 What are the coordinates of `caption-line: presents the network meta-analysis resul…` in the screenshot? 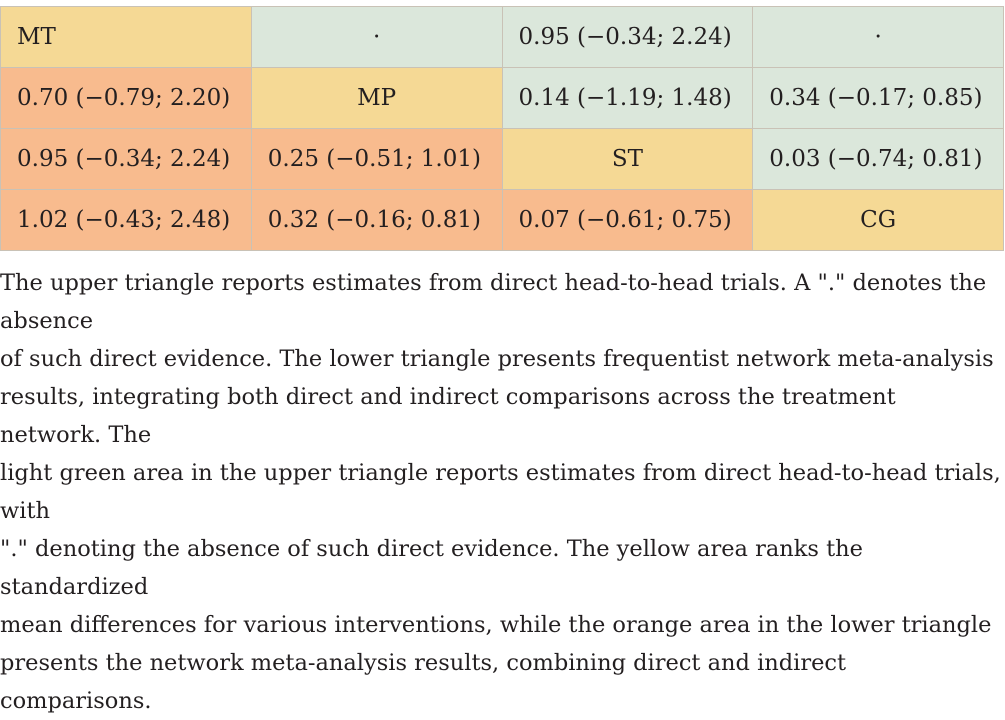 It's located at (423, 682).